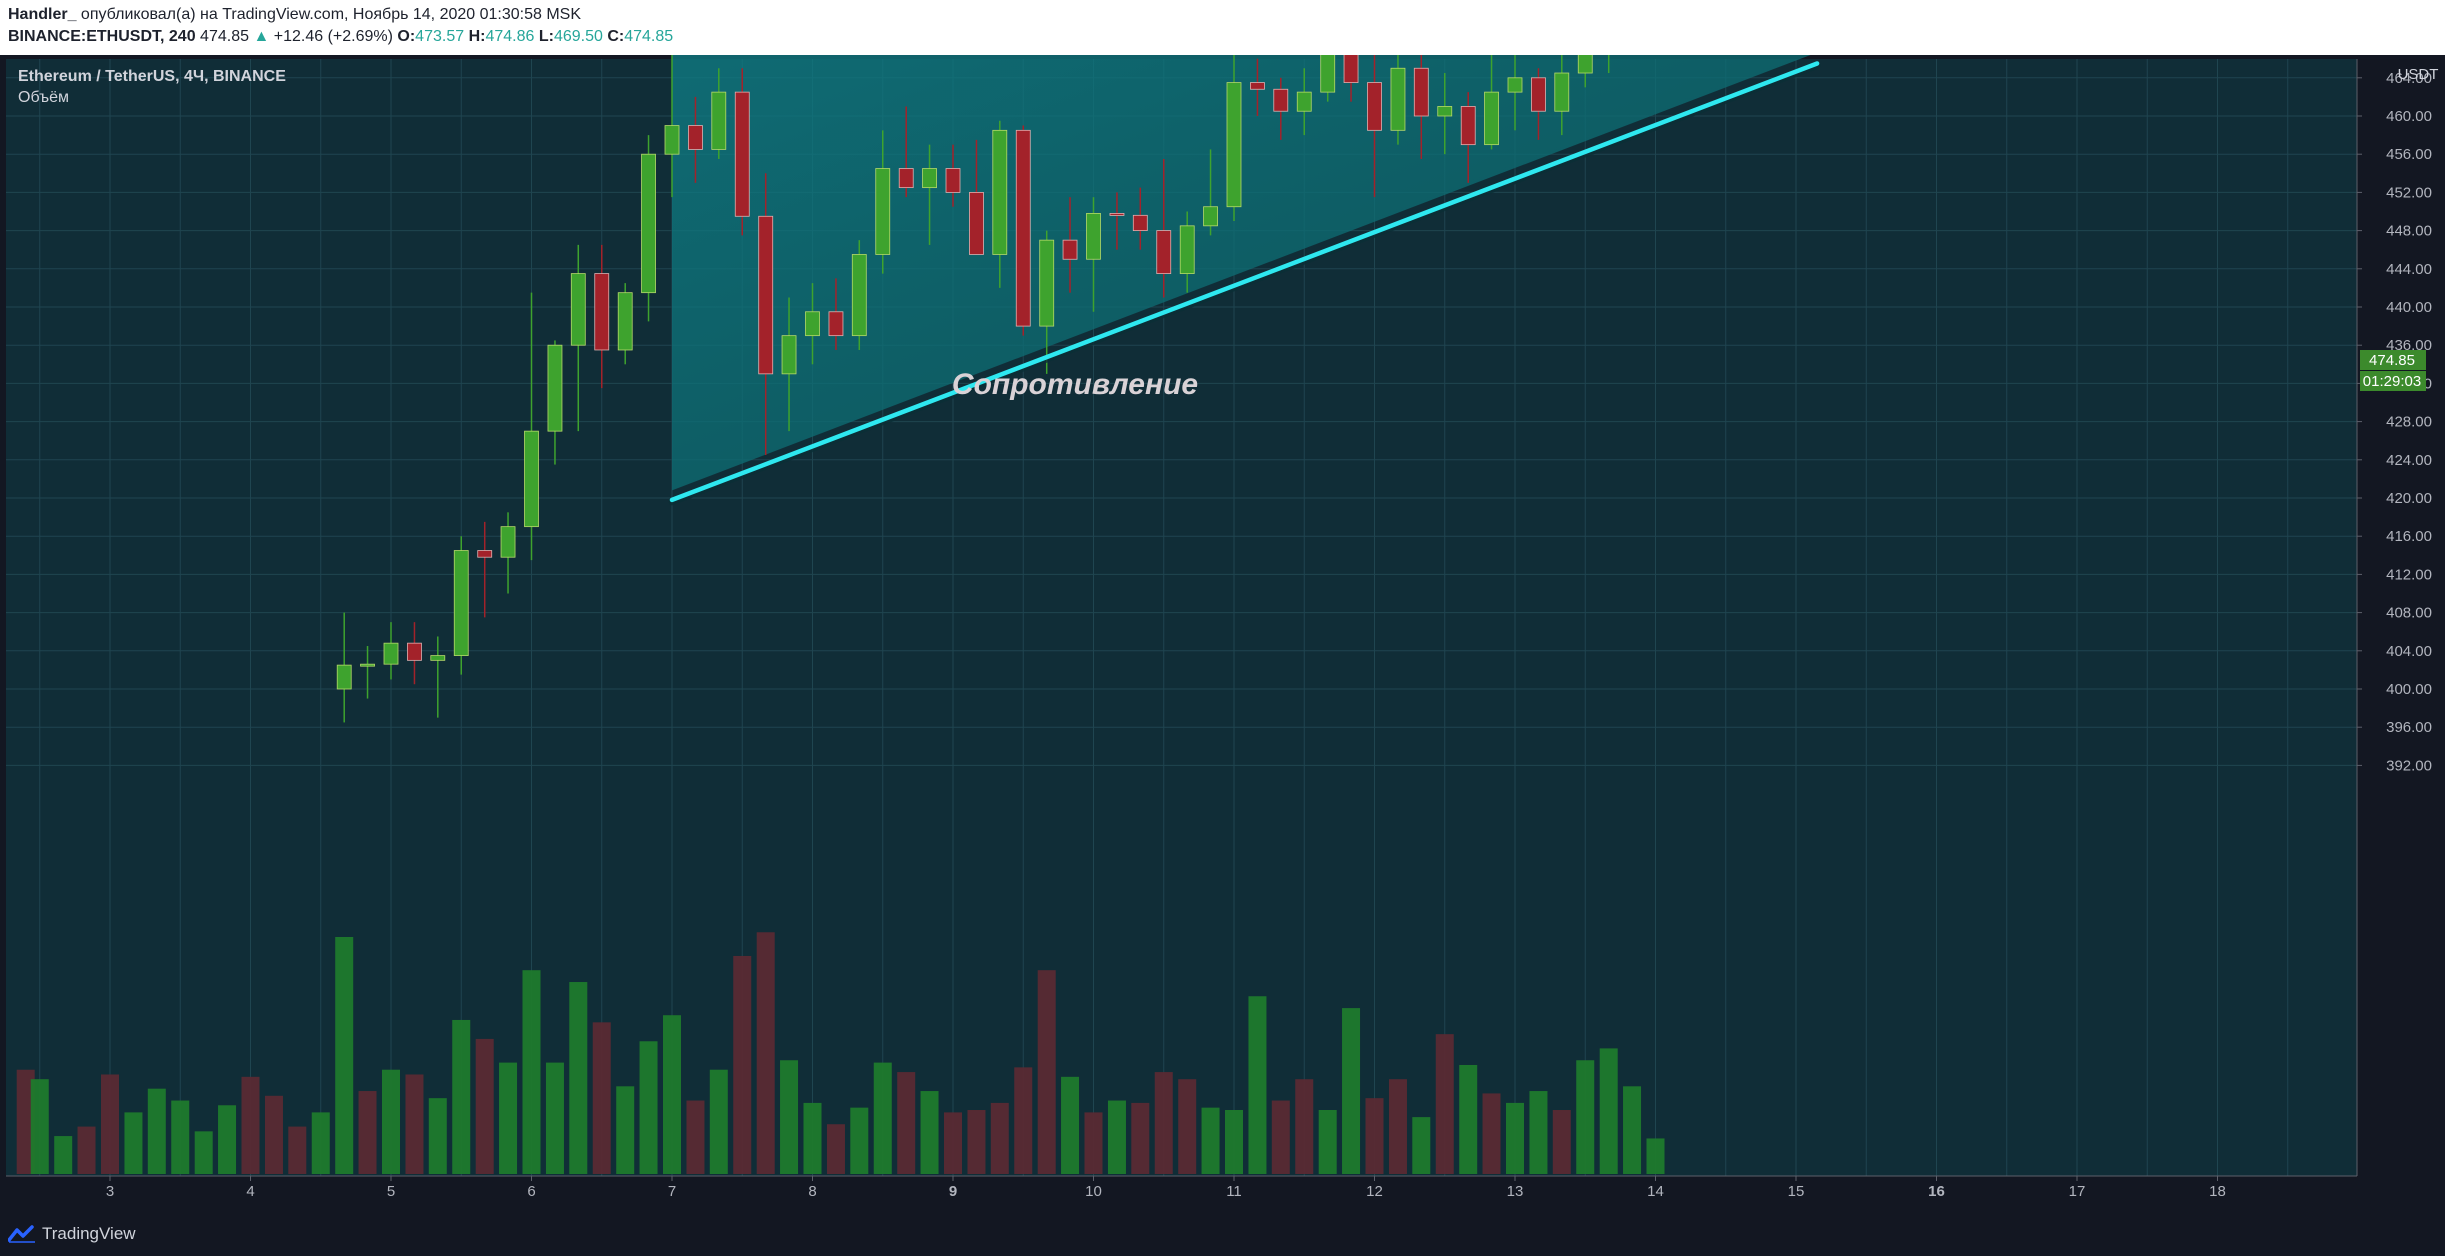  What do you see at coordinates (1655, 1191) in the screenshot?
I see `time-tick-label: 14` at bounding box center [1655, 1191].